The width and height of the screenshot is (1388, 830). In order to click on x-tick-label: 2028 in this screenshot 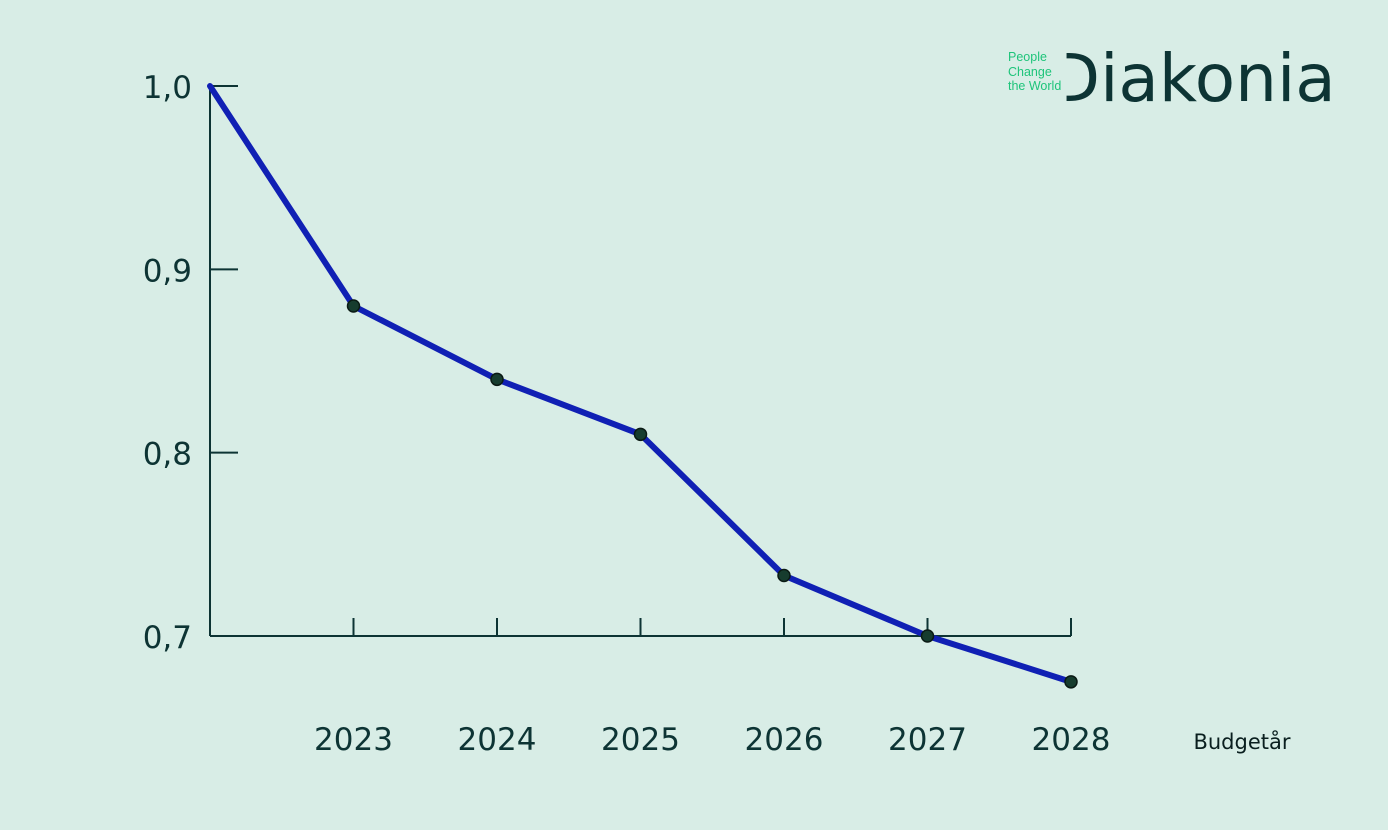, I will do `click(1071, 740)`.